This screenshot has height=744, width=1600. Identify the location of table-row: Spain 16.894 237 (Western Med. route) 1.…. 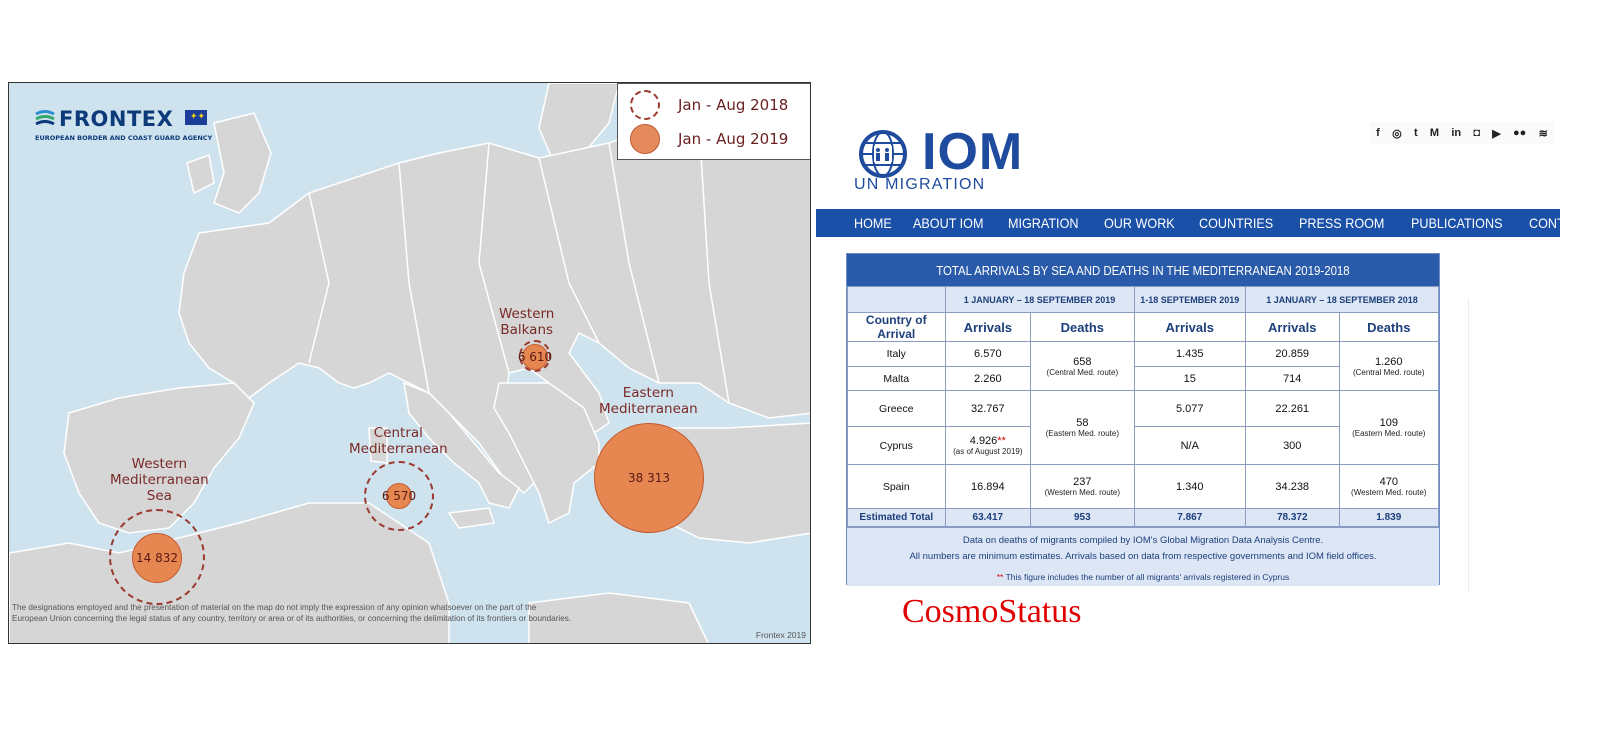
(1143, 486).